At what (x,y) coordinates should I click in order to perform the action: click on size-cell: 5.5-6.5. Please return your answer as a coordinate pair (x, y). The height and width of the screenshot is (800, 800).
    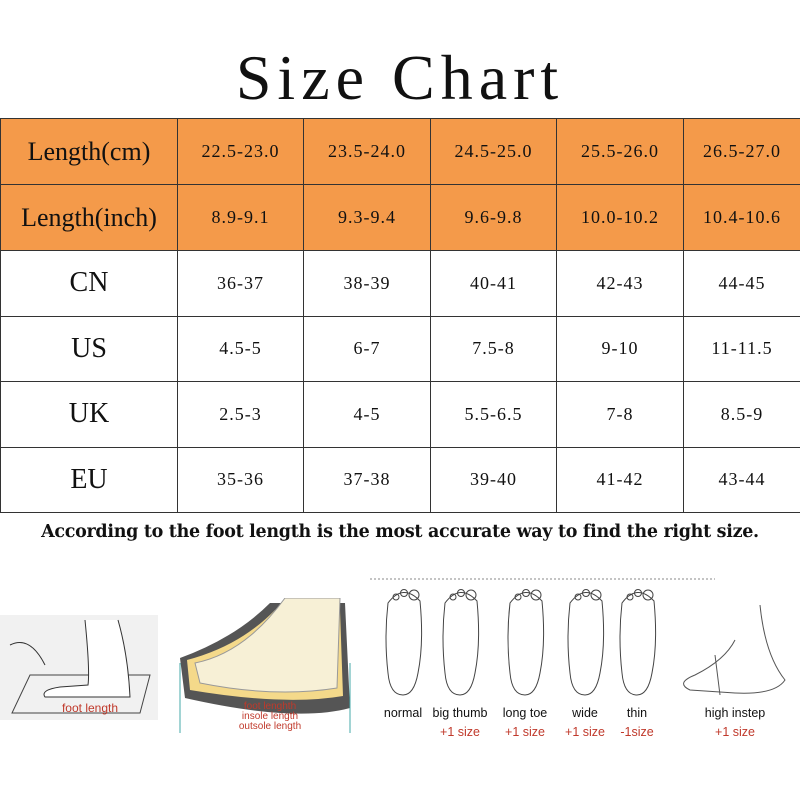
    Looking at the image, I should click on (493, 414).